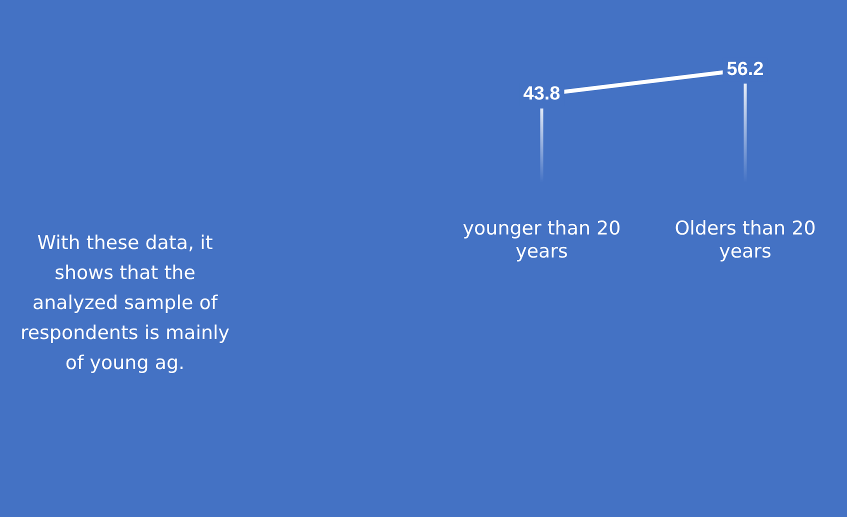 This screenshot has height=517, width=847. Describe the element at coordinates (125, 303) in the screenshot. I see `text: With these data, it shows that the analyzed sample of respondents is mainly of young ag.` at that location.